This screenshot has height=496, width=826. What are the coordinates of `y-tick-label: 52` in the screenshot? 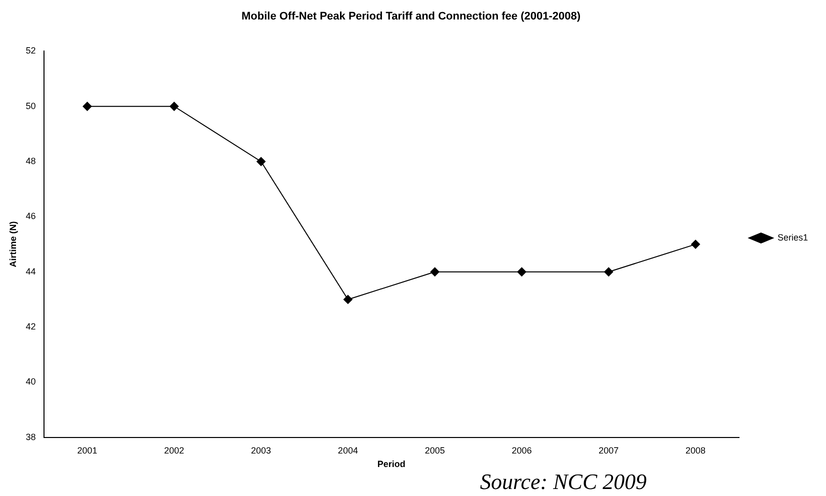 It's located at (31, 51).